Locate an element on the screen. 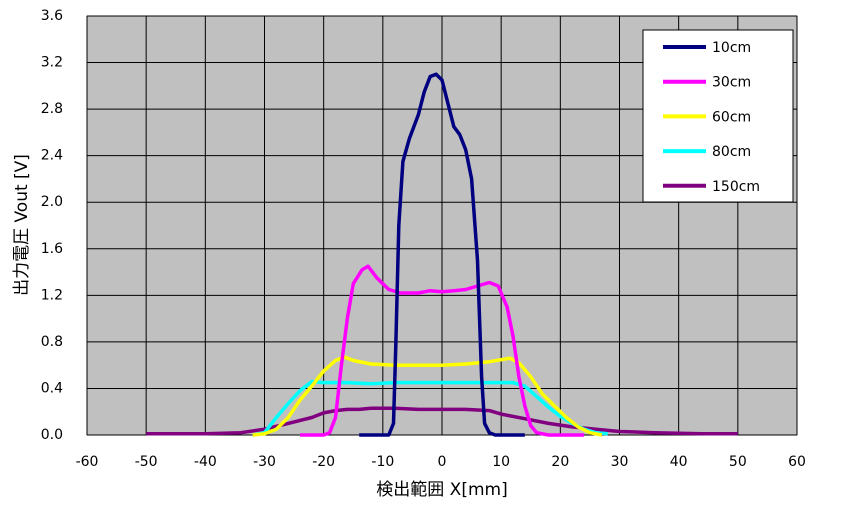 This screenshot has width=854, height=507. legend: 10cm 30cm 60cm 80cm 150cm is located at coordinates (718, 116).